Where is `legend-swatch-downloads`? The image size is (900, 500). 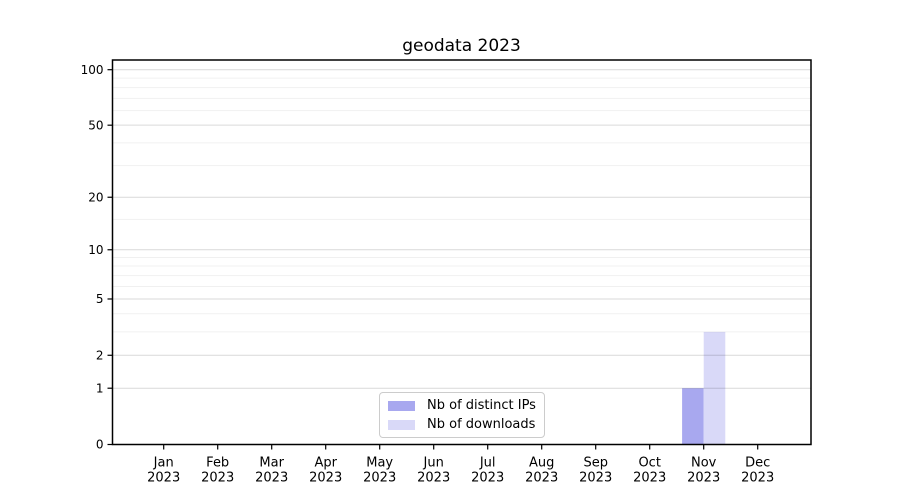 legend-swatch-downloads is located at coordinates (401, 424).